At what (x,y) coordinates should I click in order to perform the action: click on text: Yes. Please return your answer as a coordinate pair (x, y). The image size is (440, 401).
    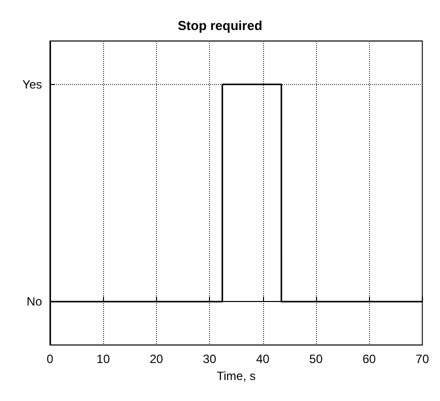
    Looking at the image, I should click on (32, 84).